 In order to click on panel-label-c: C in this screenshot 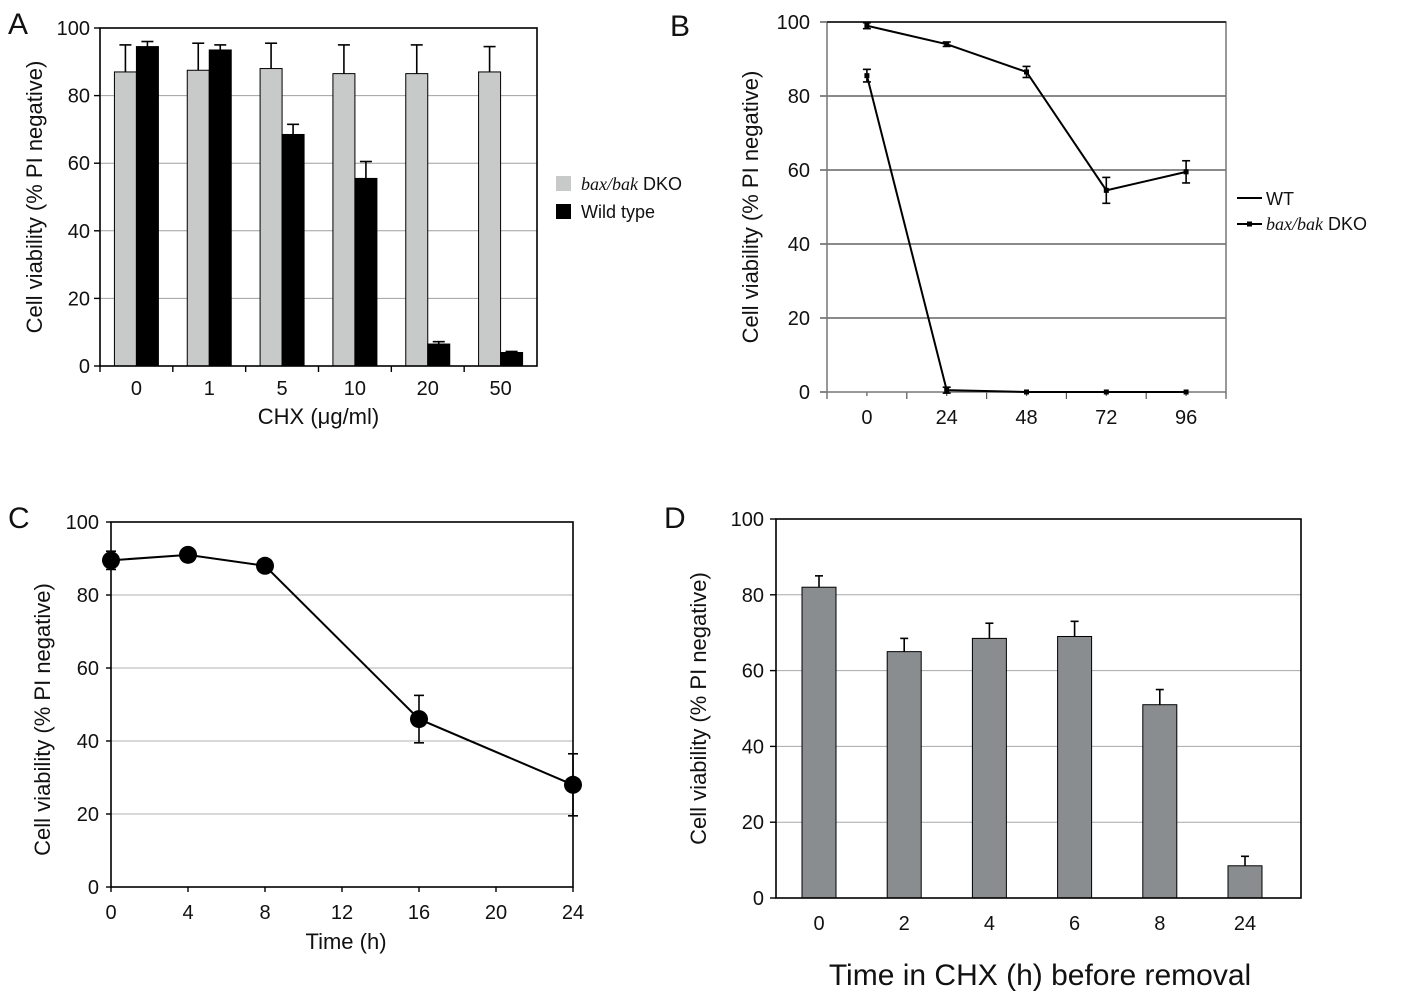, I will do `click(19, 518)`.